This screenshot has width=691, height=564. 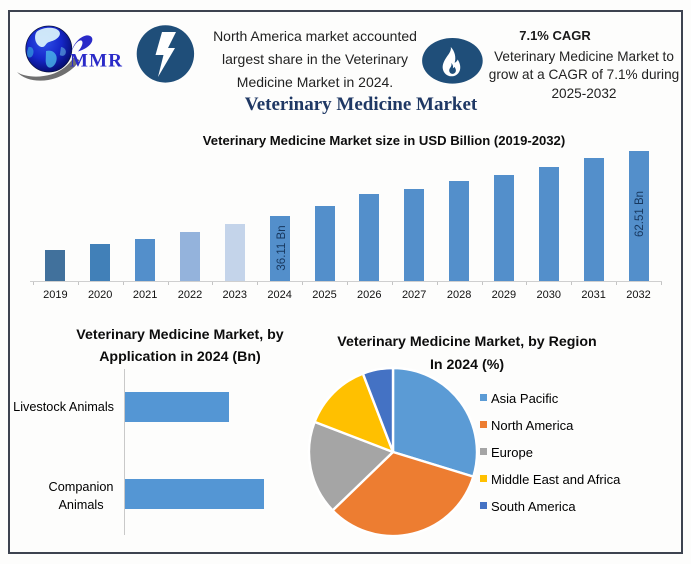 What do you see at coordinates (96, 61) in the screenshot?
I see `svg-text: MMR` at bounding box center [96, 61].